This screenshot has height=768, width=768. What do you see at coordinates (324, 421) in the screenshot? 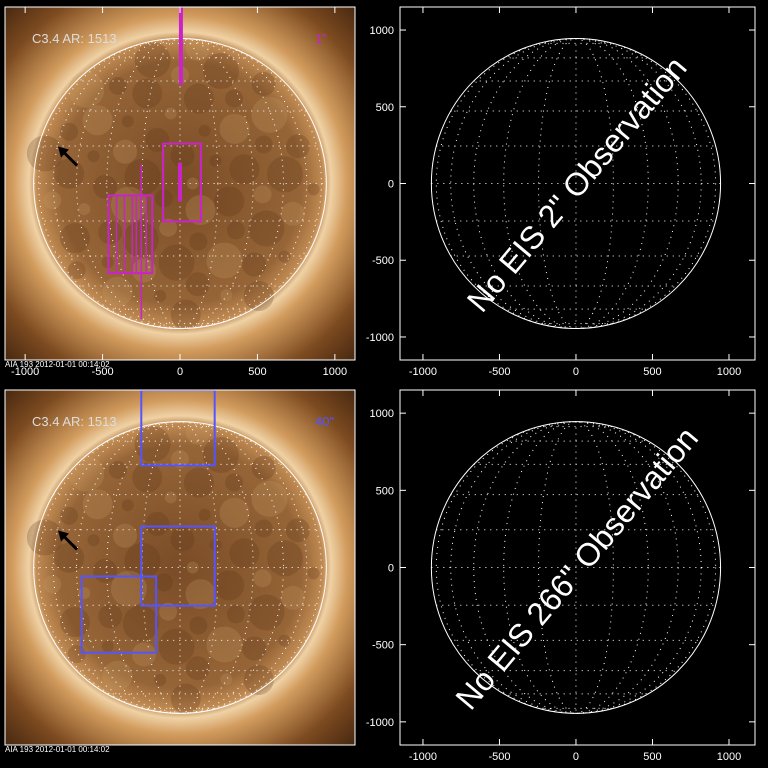
I see `raster-label: 40"` at bounding box center [324, 421].